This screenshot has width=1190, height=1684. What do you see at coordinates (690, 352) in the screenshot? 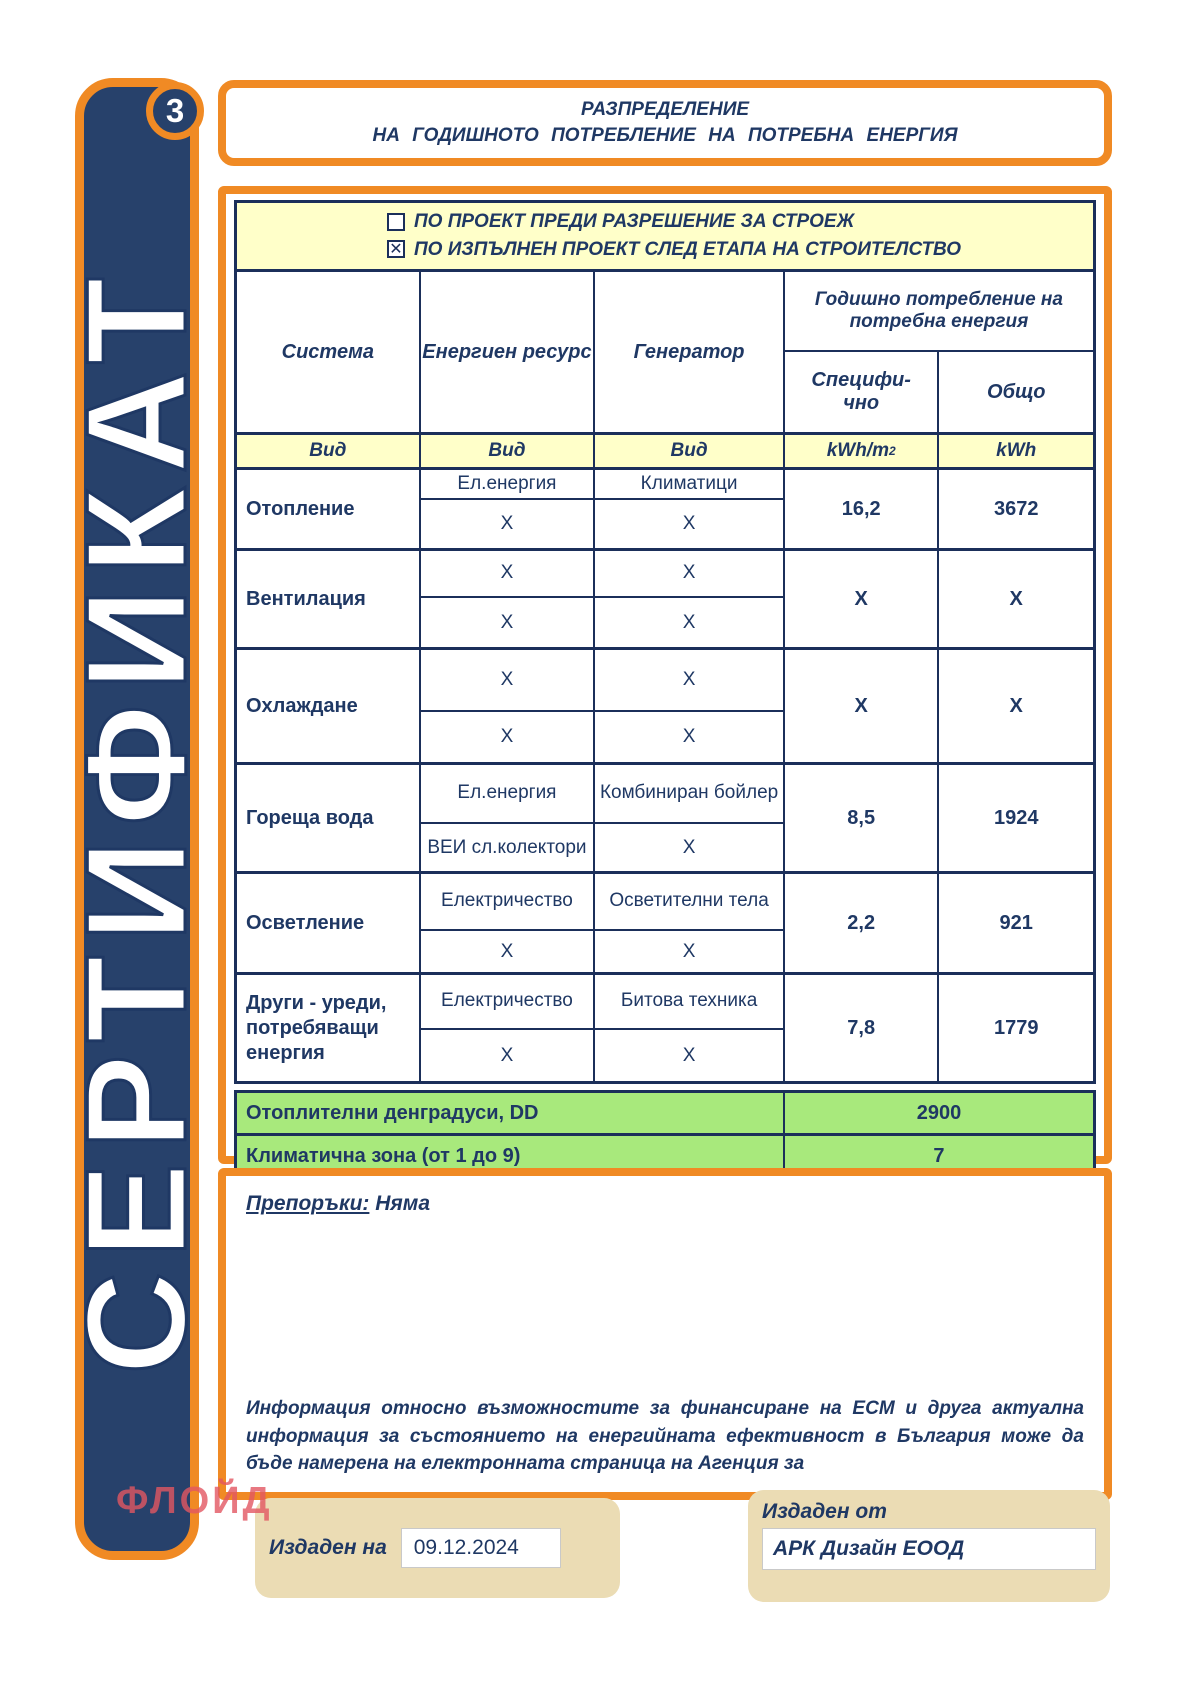
I see `col-header-generator: Генератор` at bounding box center [690, 352].